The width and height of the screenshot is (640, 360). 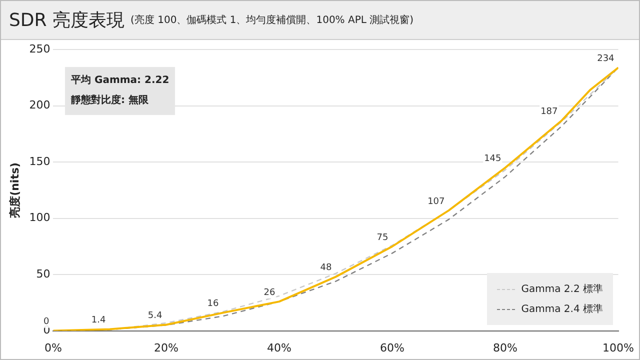 I want to click on y-tick-label: 100, so click(x=39, y=217).